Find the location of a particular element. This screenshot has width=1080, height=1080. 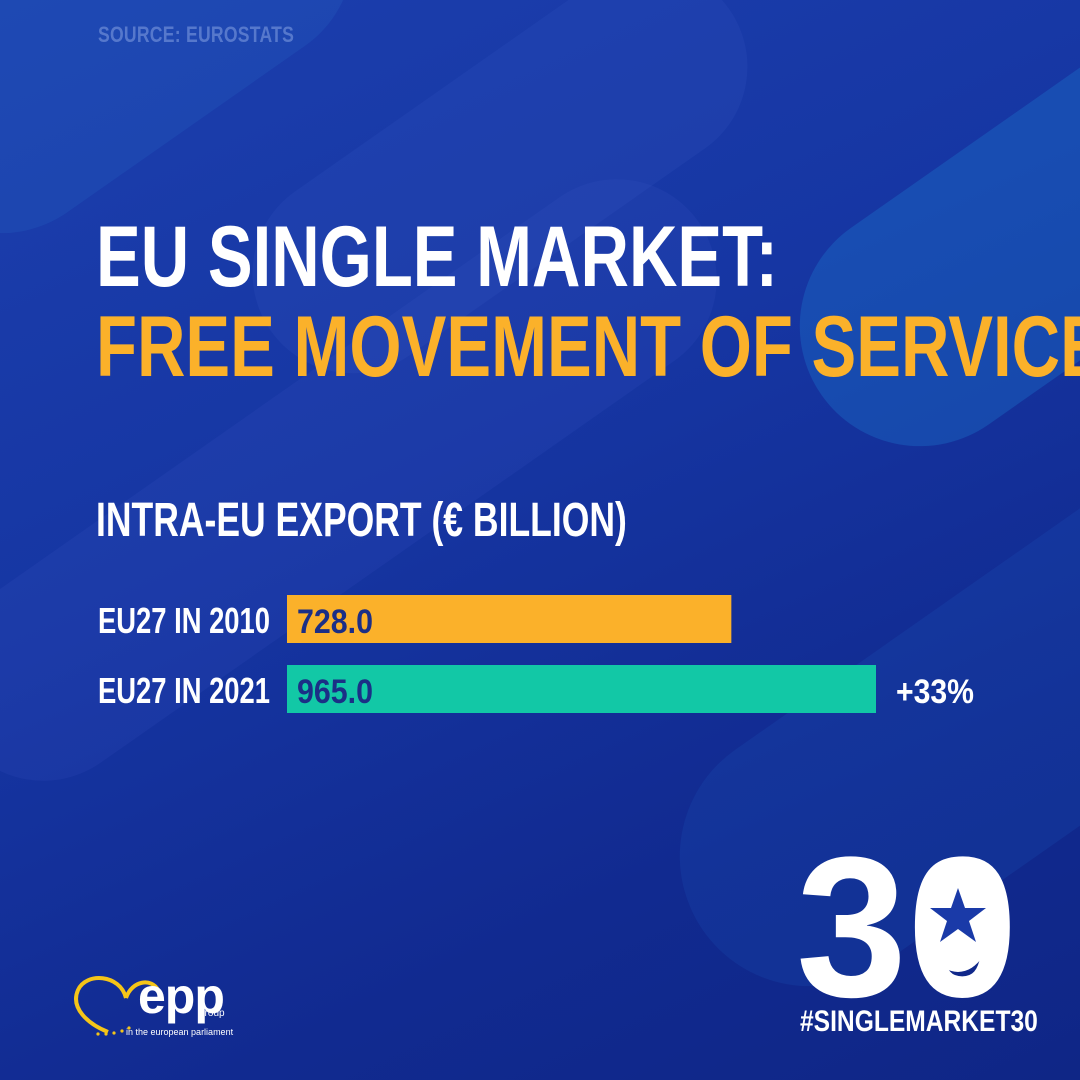

epp-subtitle: in the european parliament is located at coordinates (180, 1032).